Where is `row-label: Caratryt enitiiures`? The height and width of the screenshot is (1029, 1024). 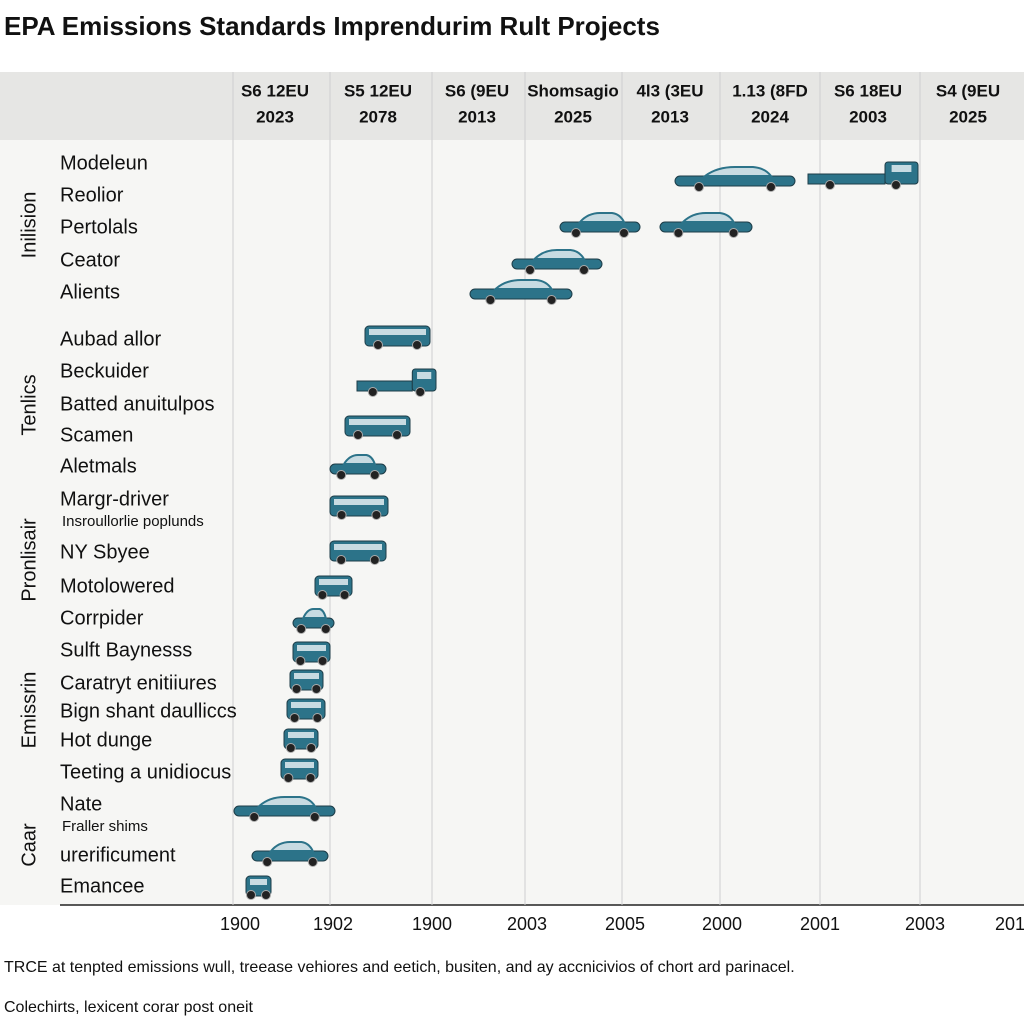 row-label: Caratryt enitiiures is located at coordinates (138, 683).